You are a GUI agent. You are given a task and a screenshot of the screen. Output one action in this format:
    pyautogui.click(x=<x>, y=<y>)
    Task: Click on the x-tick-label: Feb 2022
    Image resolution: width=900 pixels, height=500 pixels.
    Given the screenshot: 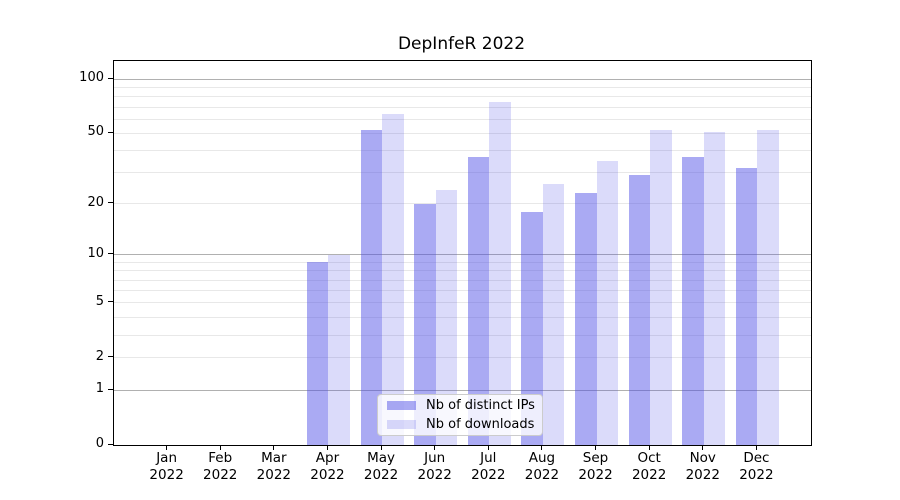 What is the action you would take?
    pyautogui.click(x=220, y=466)
    